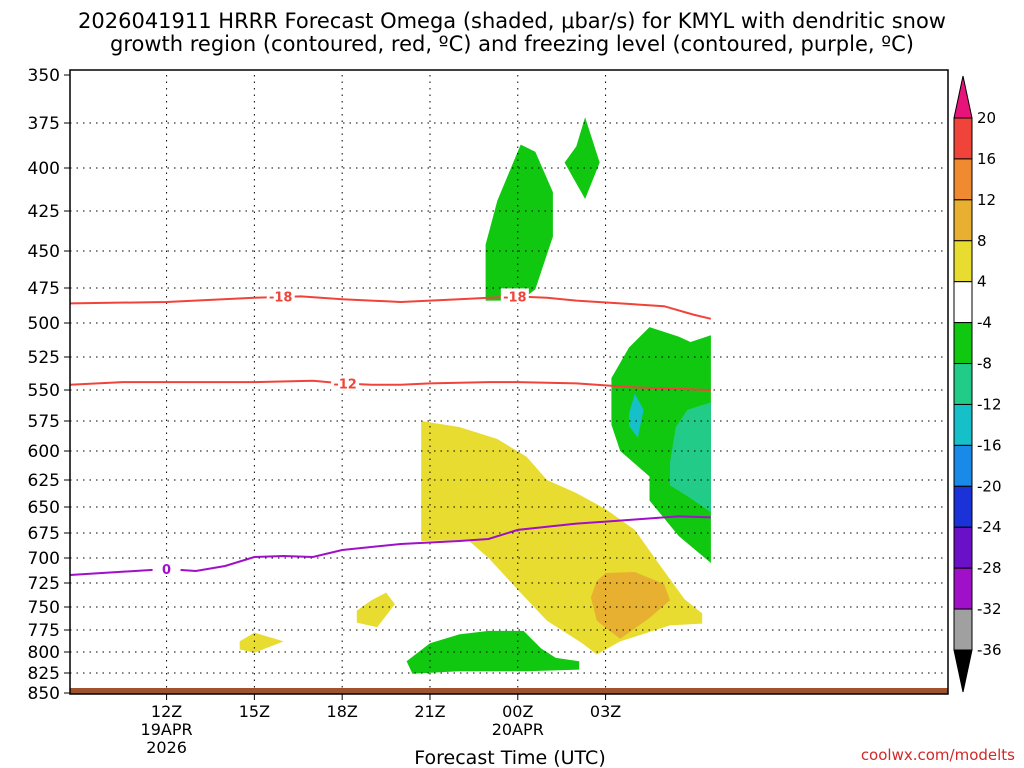  Describe the element at coordinates (605, 711) in the screenshot. I see `x-tick-03Z: 03Z` at that location.